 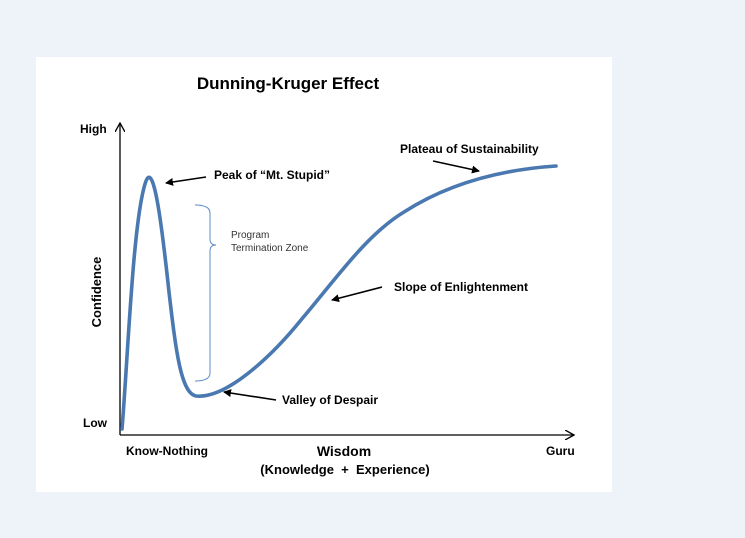 I want to click on diagram-title: Dunning-Kruger Effect, so click(x=288, y=83).